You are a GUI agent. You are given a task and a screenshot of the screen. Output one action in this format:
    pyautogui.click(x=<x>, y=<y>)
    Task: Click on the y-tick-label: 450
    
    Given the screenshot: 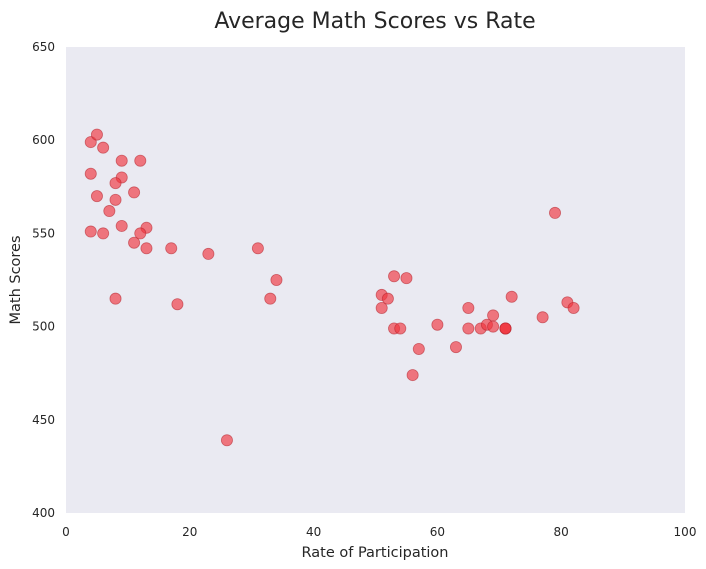 What is the action you would take?
    pyautogui.click(x=43, y=420)
    